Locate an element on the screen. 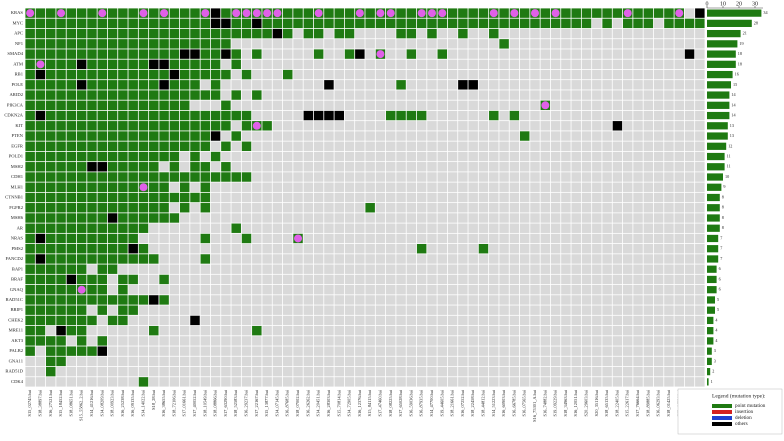 The width and height of the screenshot is (784, 441). gene-label: MSH2 is located at coordinates (17, 166).